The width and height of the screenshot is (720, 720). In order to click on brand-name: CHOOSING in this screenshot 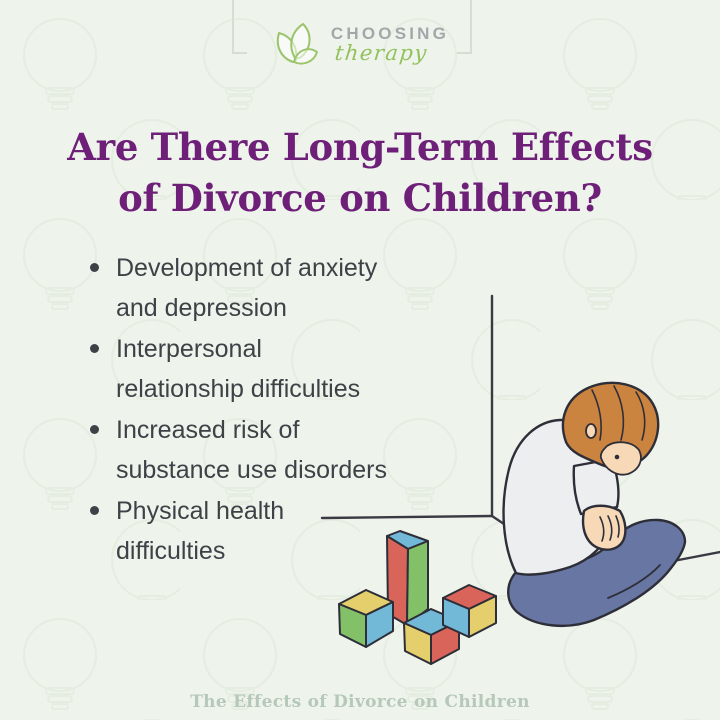, I will do `click(390, 33)`.